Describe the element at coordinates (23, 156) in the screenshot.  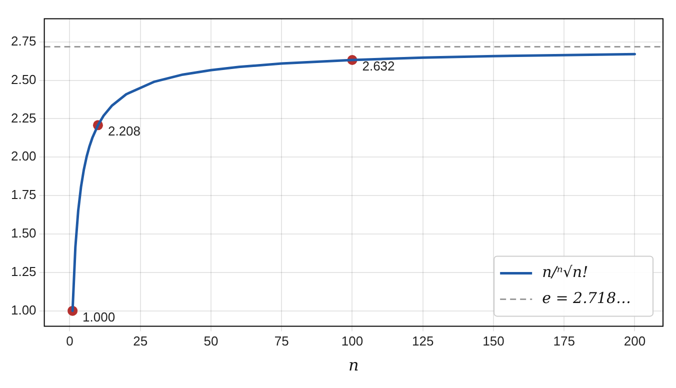
I see `y-tick-label: 2.00` at that location.